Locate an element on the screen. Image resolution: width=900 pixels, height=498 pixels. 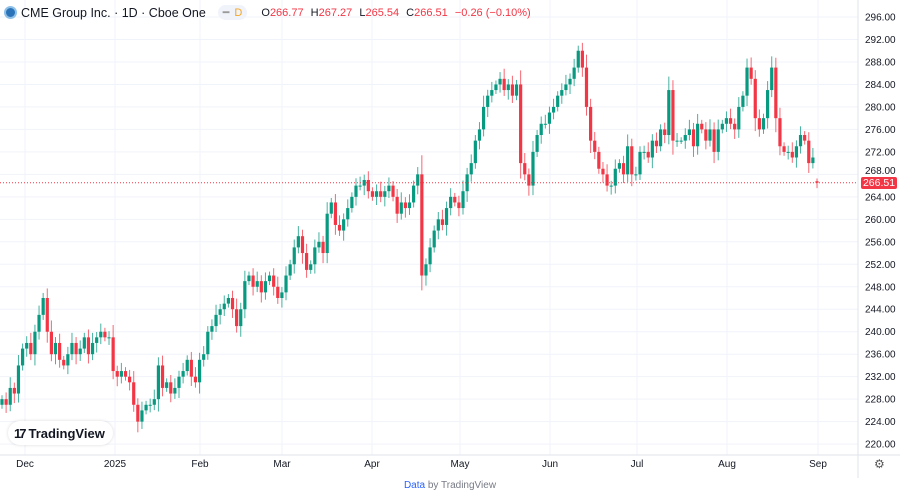
interval-badge: ━ D is located at coordinates (232, 12).